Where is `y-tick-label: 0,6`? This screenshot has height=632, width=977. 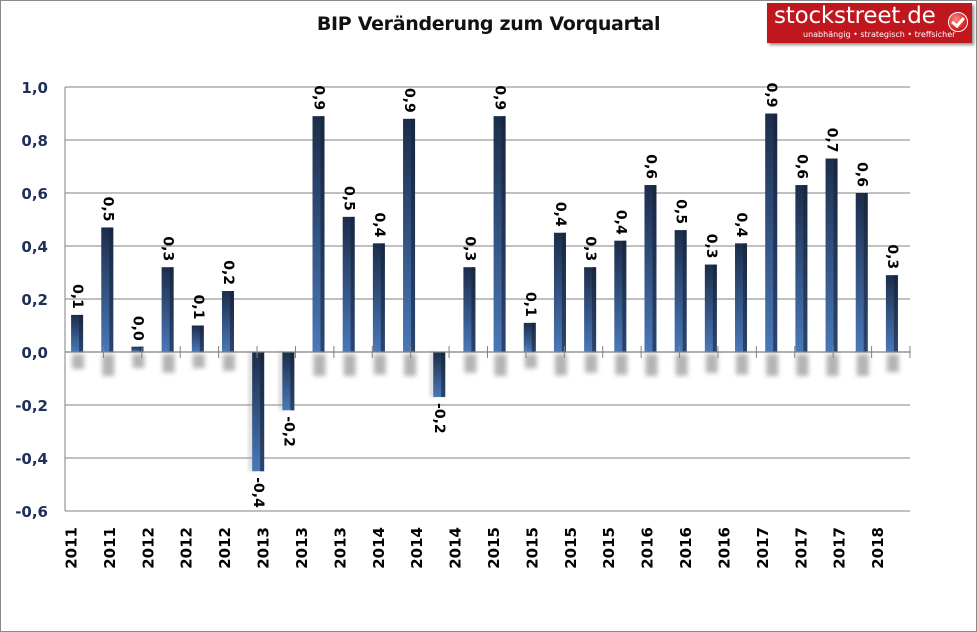
y-tick-label: 0,6 is located at coordinates (34, 194).